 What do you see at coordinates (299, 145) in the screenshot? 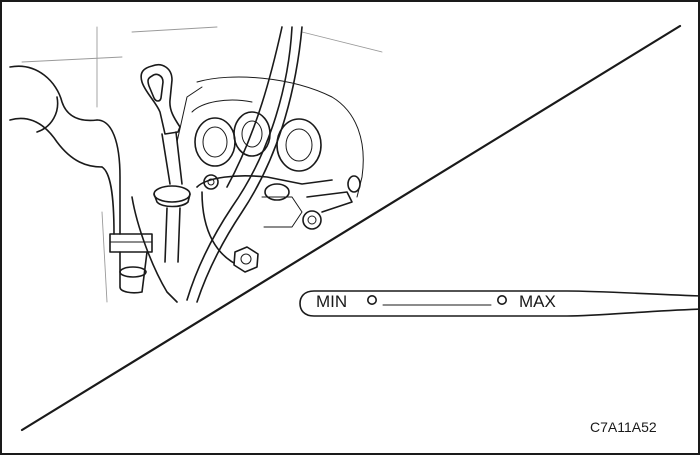
I see `engine-port-right` at bounding box center [299, 145].